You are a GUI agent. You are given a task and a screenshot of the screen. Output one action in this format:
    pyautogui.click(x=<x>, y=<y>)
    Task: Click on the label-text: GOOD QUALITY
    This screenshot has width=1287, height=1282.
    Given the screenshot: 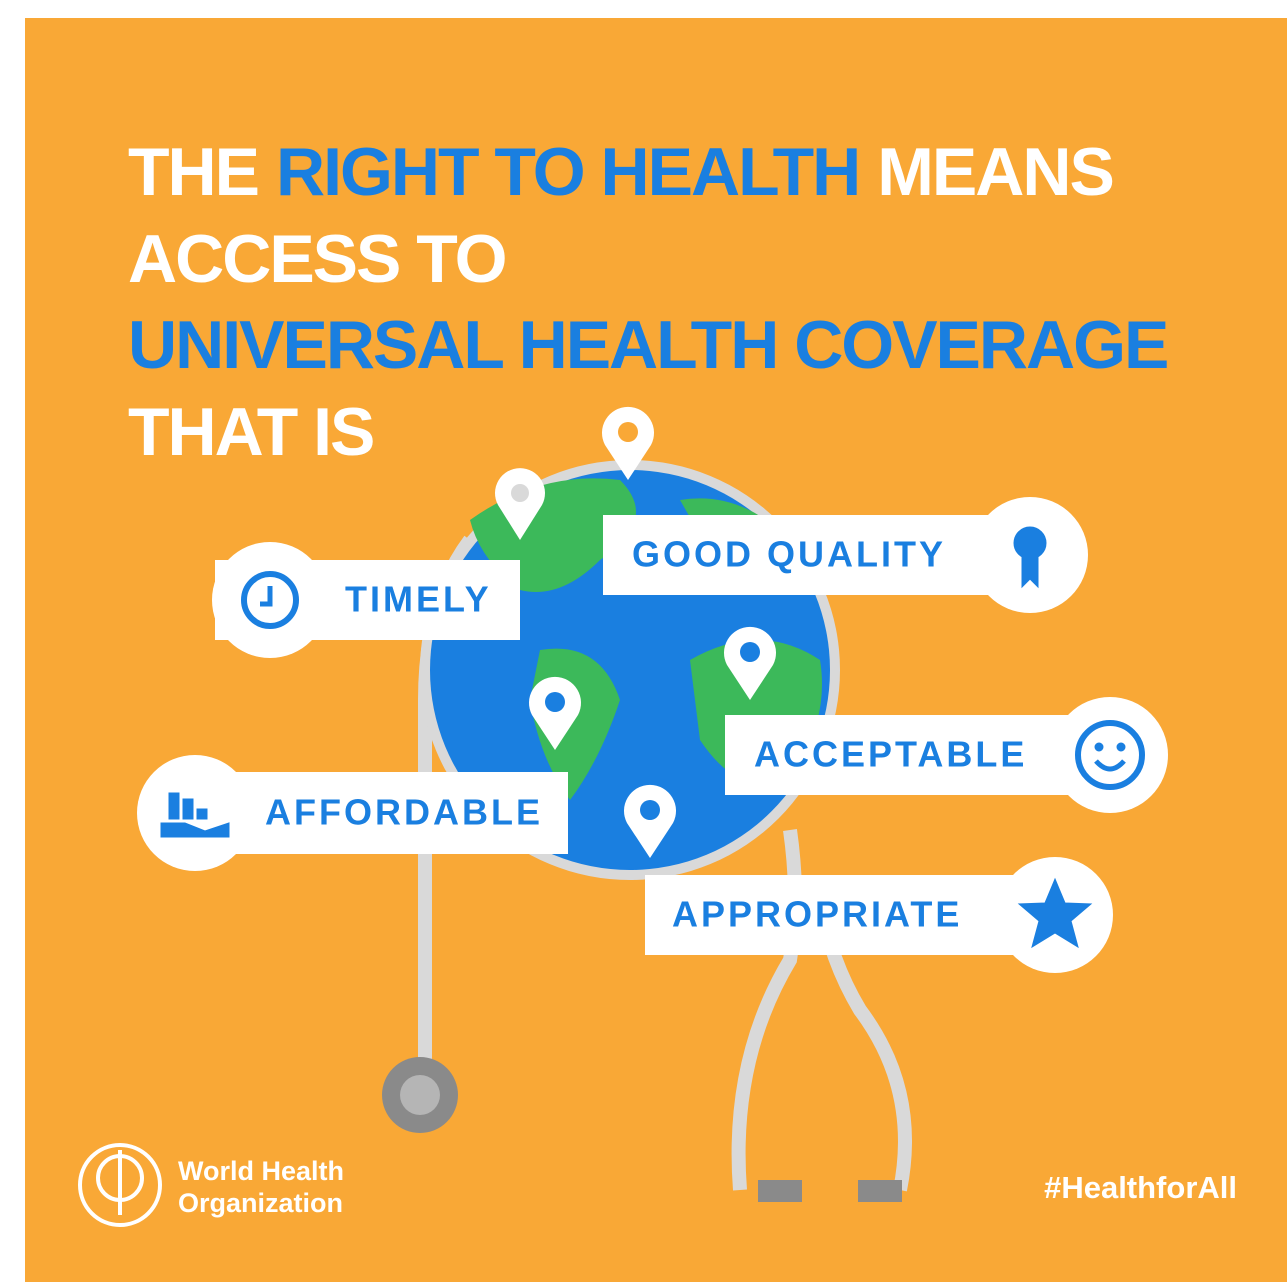 What is the action you would take?
    pyautogui.click(x=789, y=554)
    